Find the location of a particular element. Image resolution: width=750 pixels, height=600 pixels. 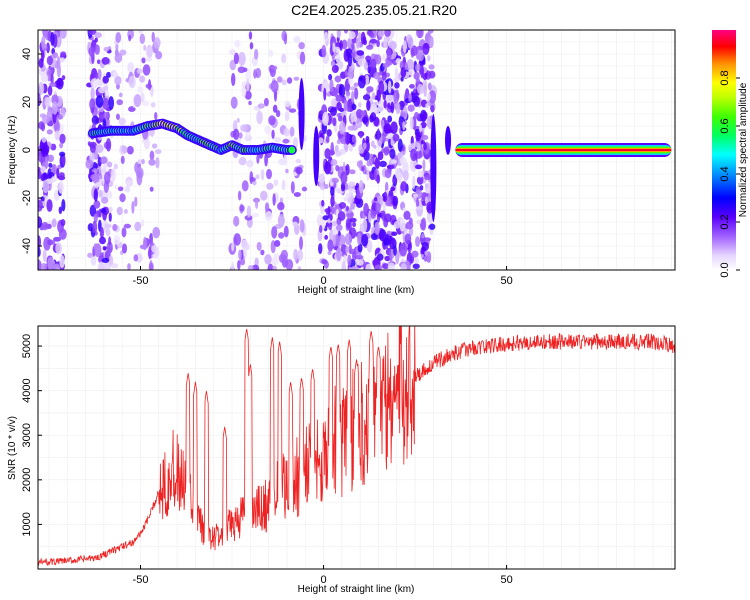

x-tick-label: 50 is located at coordinates (506, 580).